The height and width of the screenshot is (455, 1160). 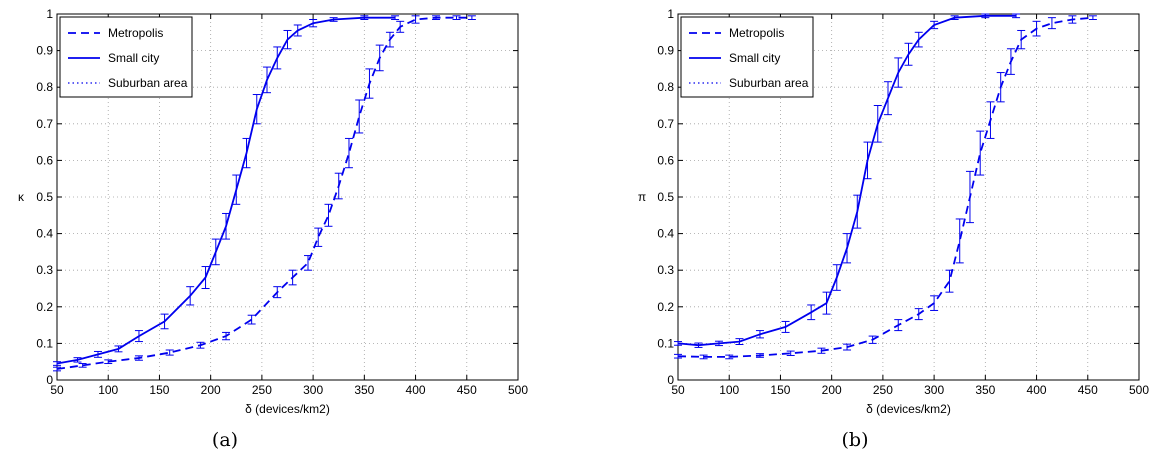 I want to click on legend-label: Small city, so click(x=133, y=58).